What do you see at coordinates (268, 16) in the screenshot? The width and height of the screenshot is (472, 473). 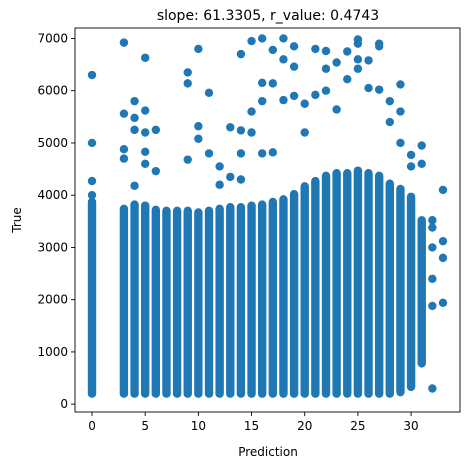 I see `chart-title: slope: 61.3305, r_value: 0.4743` at bounding box center [268, 16].